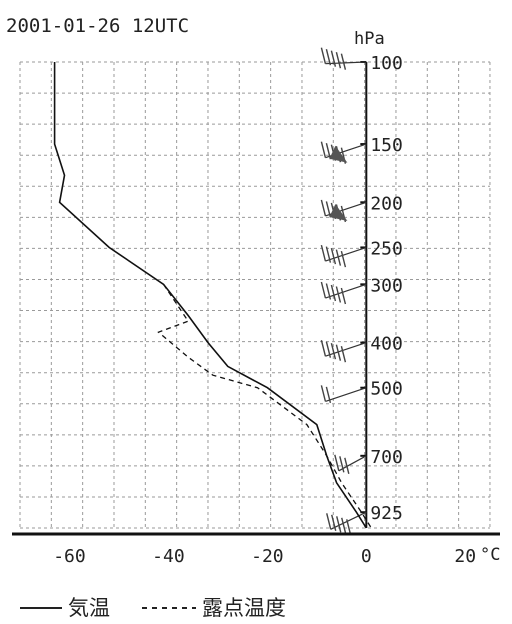 The height and width of the screenshot is (624, 512). What do you see at coordinates (490, 555) in the screenshot?
I see `x-axis-unit: °C` at bounding box center [490, 555].